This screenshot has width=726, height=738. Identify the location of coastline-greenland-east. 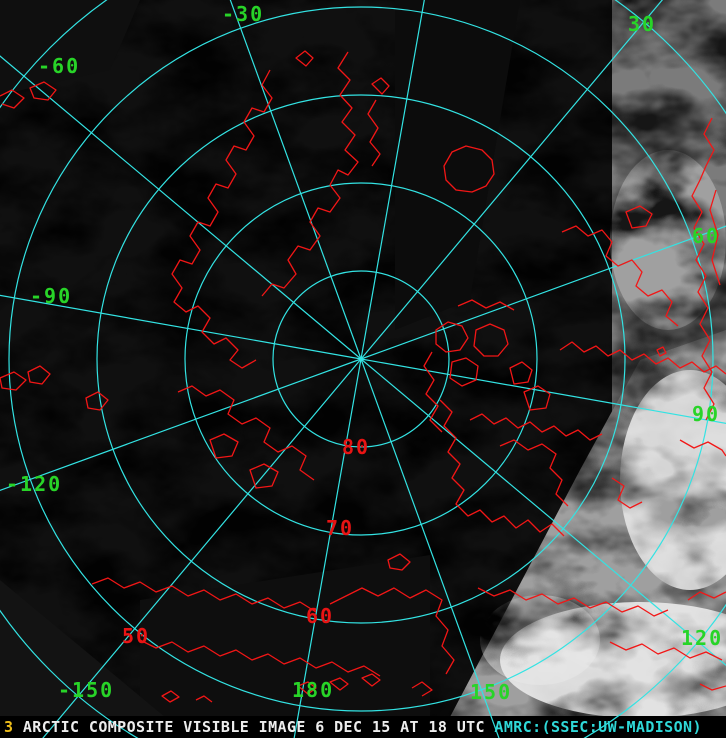
(310, 174).